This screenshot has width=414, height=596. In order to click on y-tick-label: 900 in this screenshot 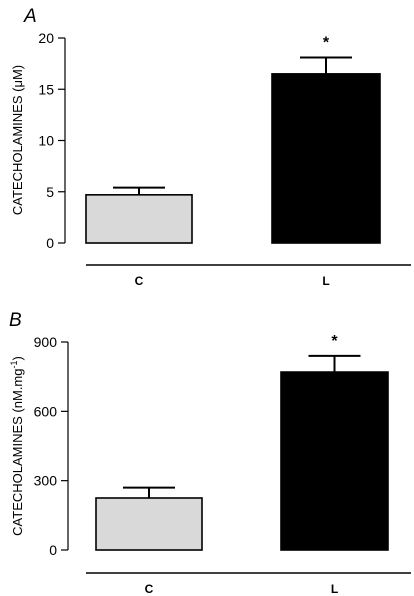, I will do `click(46, 342)`.